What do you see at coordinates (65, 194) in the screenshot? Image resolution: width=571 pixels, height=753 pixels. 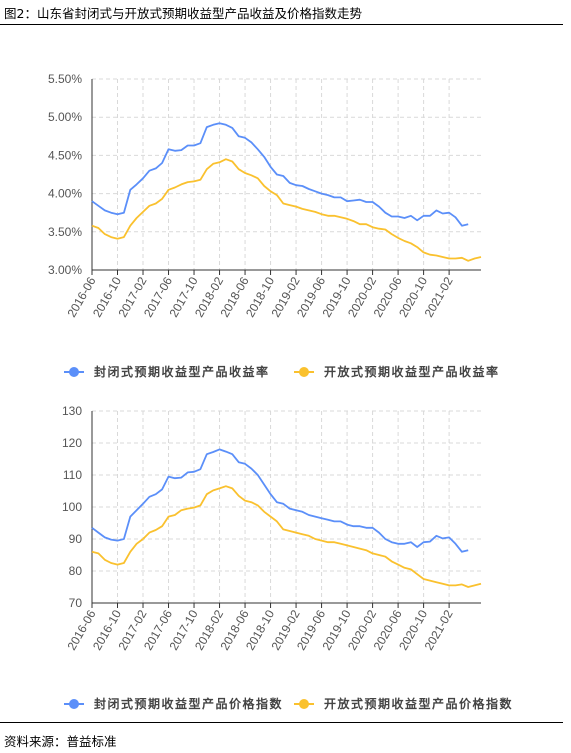 I see `y-tick-label: 4.00%` at bounding box center [65, 194].